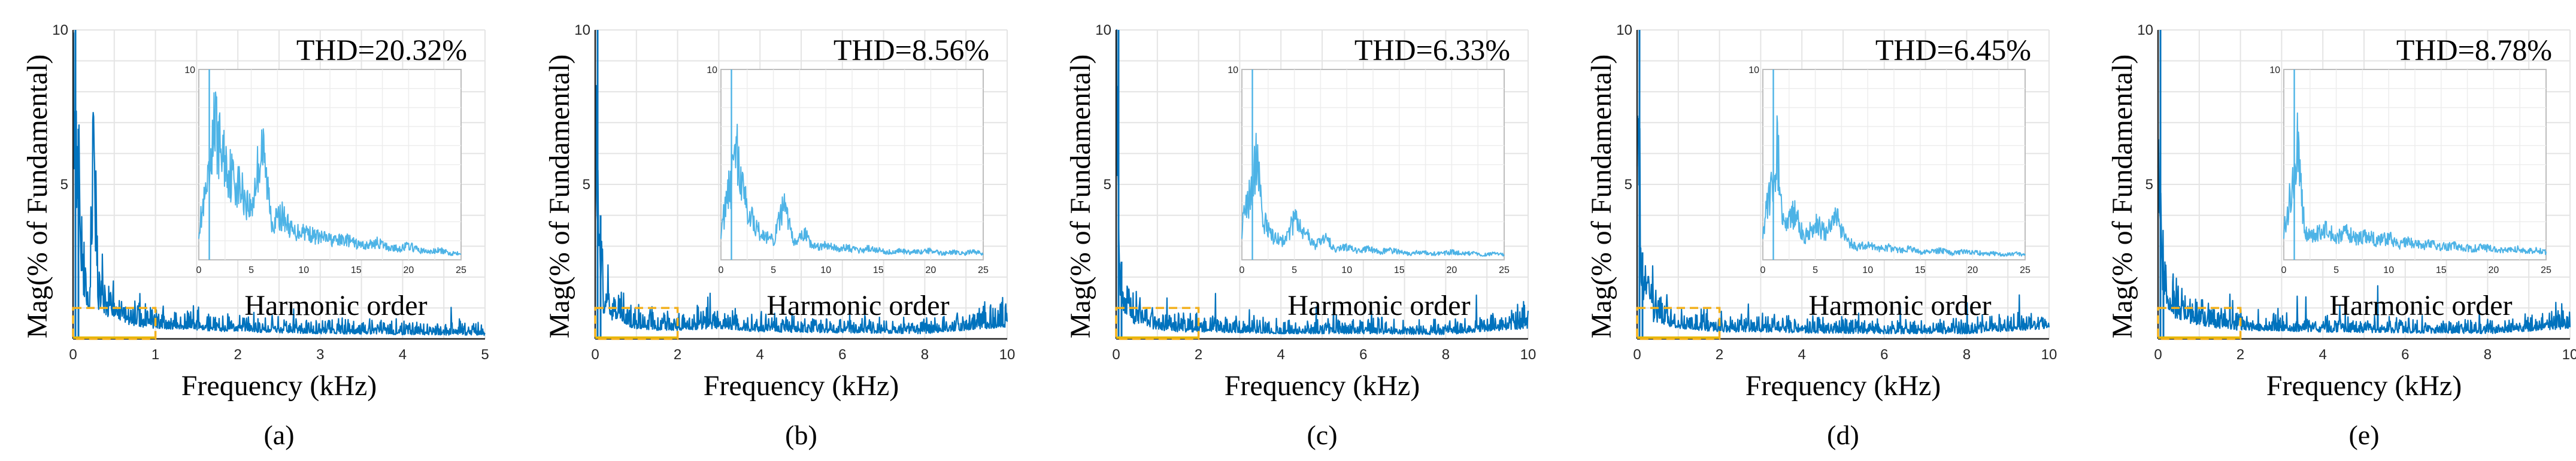  What do you see at coordinates (1843, 435) in the screenshot?
I see `panel-label: (d)` at bounding box center [1843, 435].